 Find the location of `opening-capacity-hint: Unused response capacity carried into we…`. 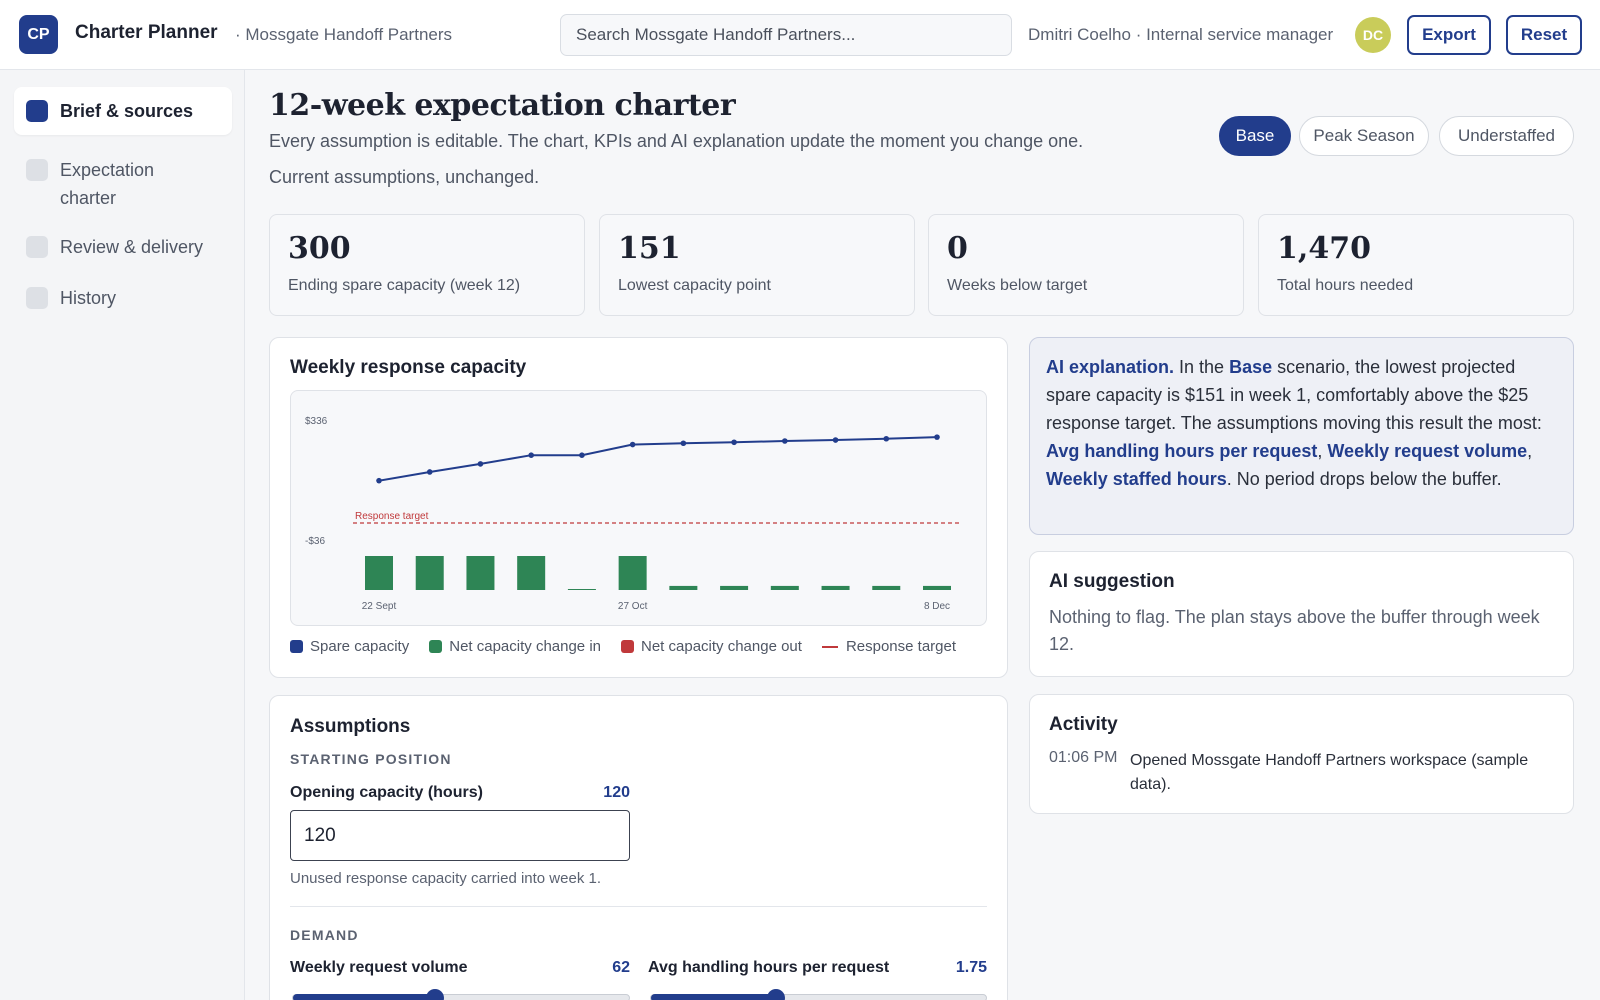

opening-capacity-hint: Unused response capacity carried into we… is located at coordinates (446, 878).